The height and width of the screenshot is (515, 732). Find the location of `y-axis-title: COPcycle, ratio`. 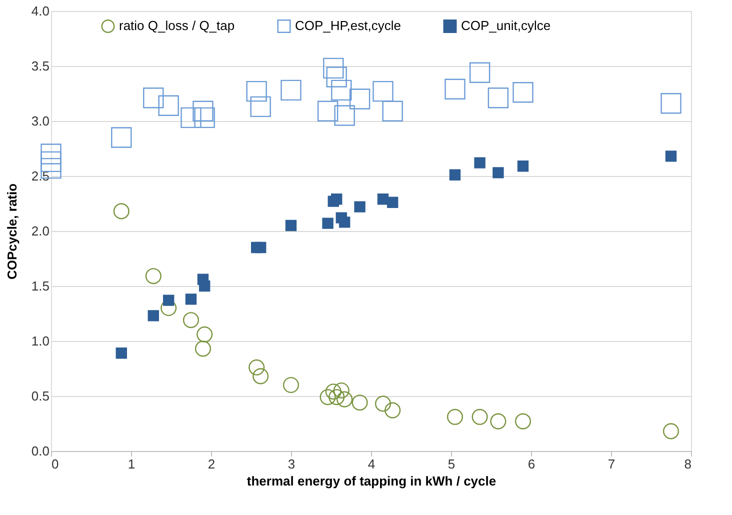

y-axis-title: COPcycle, ratio is located at coordinates (12, 231).